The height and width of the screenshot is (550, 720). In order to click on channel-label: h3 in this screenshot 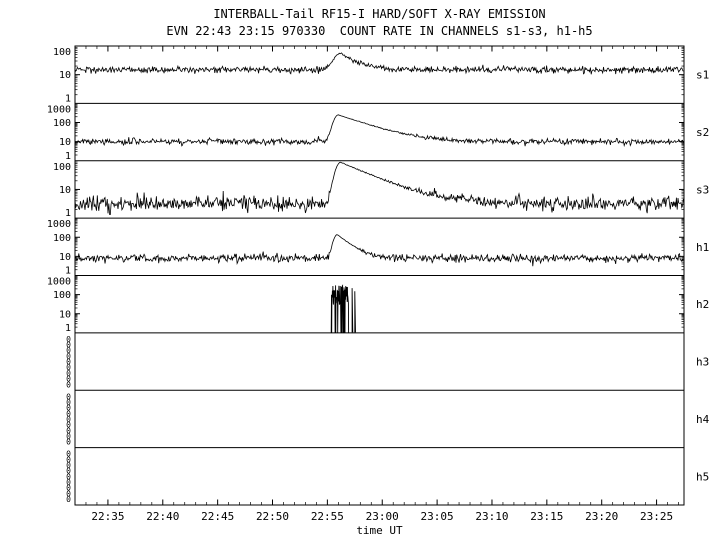, I will do `click(702, 362)`.